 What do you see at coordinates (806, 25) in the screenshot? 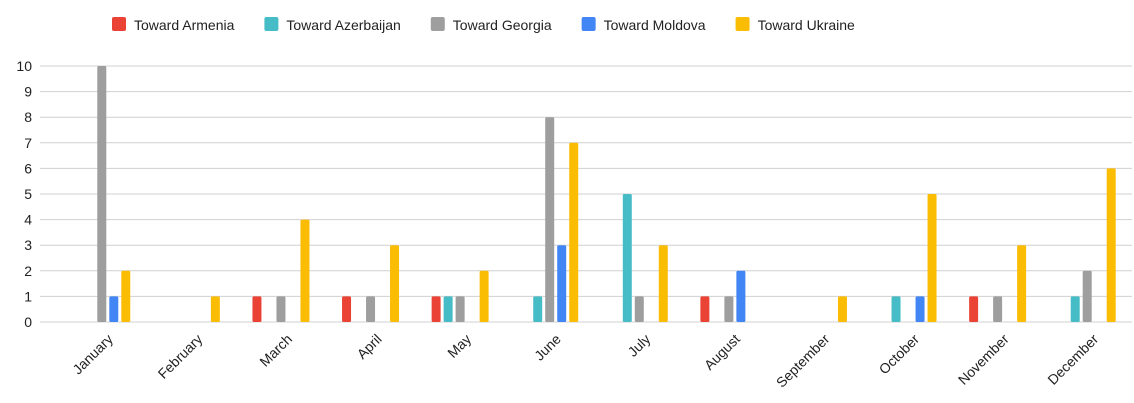
I see `legend-label: Toward Ukraine` at bounding box center [806, 25].